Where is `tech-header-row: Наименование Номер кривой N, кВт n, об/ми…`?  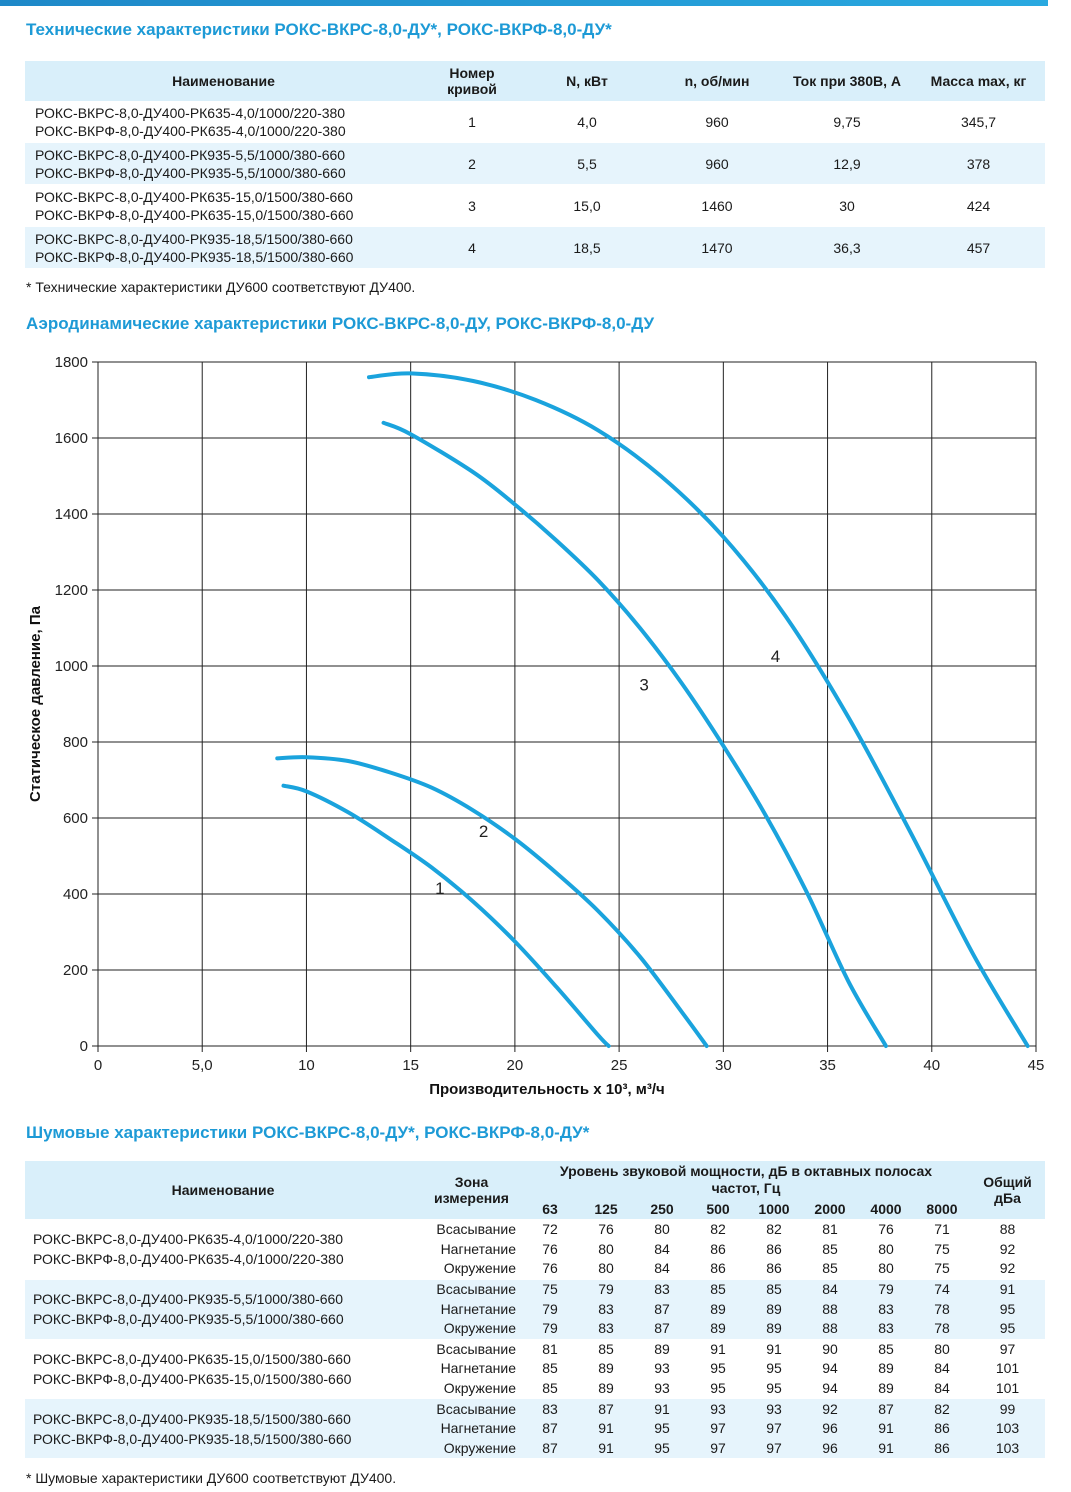
tech-header-row: Наименование Номер кривой N, кВт n, об/ми… is located at coordinates (535, 81).